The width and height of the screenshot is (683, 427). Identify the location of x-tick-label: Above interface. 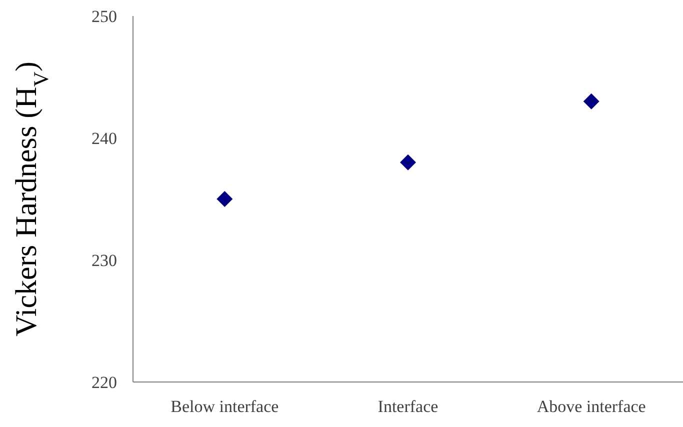
(591, 406).